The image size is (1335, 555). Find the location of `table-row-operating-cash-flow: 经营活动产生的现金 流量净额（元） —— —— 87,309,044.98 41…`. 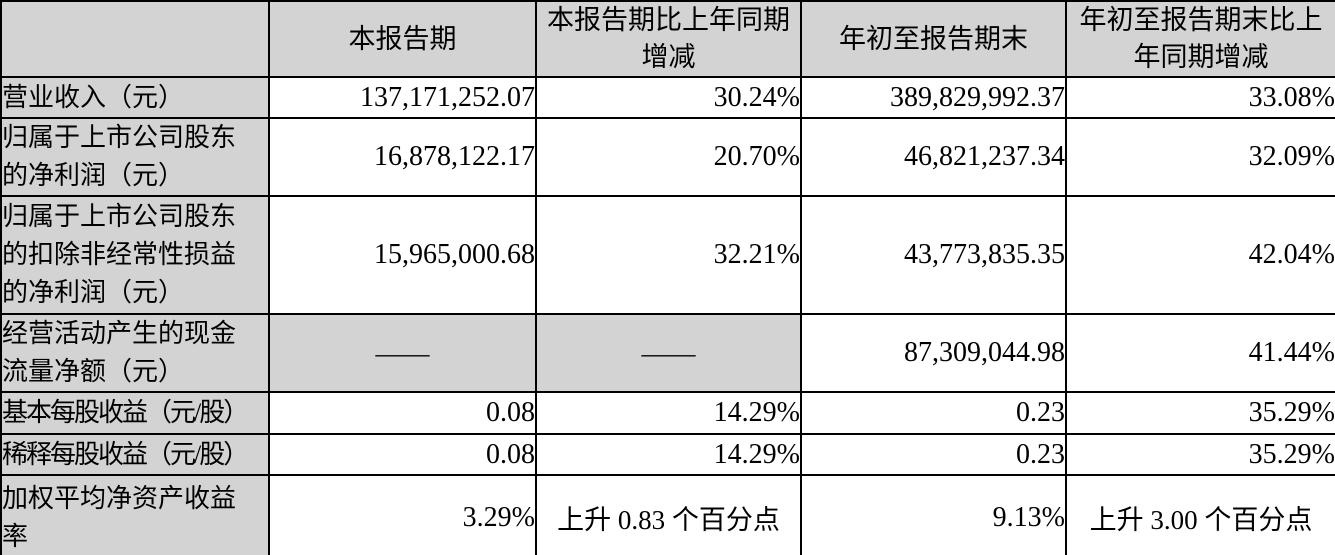

table-row-operating-cash-flow: 经营活动产生的现金 流量净额（元） —— —— 87,309,044.98 41… is located at coordinates (667, 353).